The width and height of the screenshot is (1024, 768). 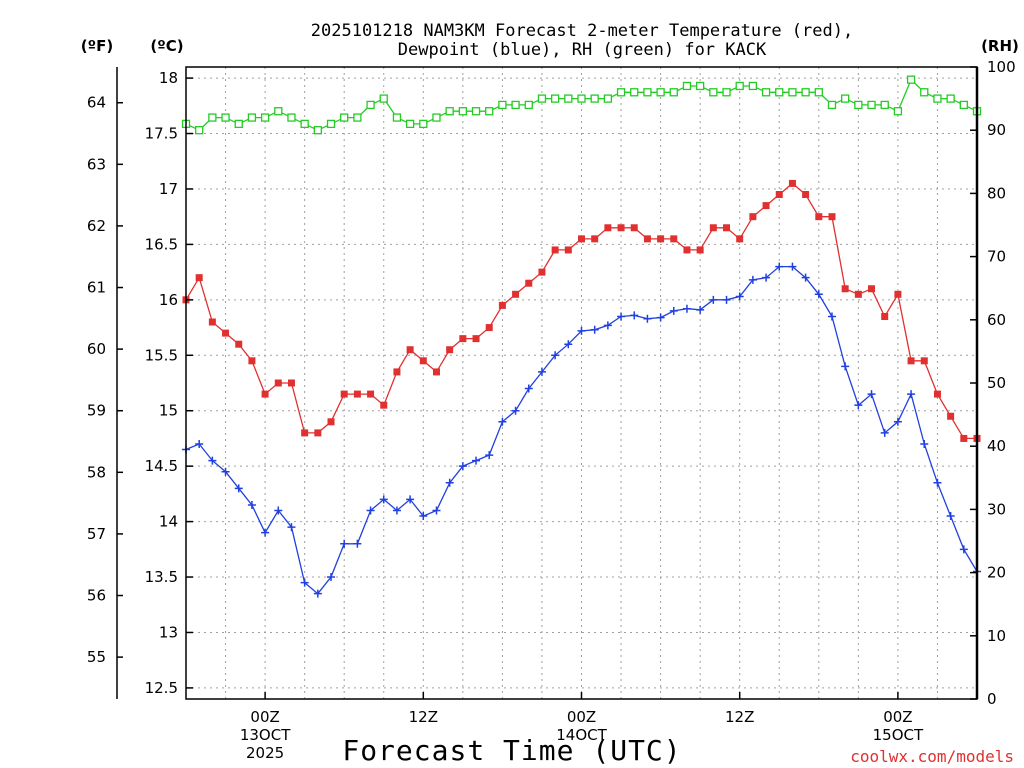 What do you see at coordinates (897, 717) in the screenshot?
I see `x-tick-label: 00Z` at bounding box center [897, 717].